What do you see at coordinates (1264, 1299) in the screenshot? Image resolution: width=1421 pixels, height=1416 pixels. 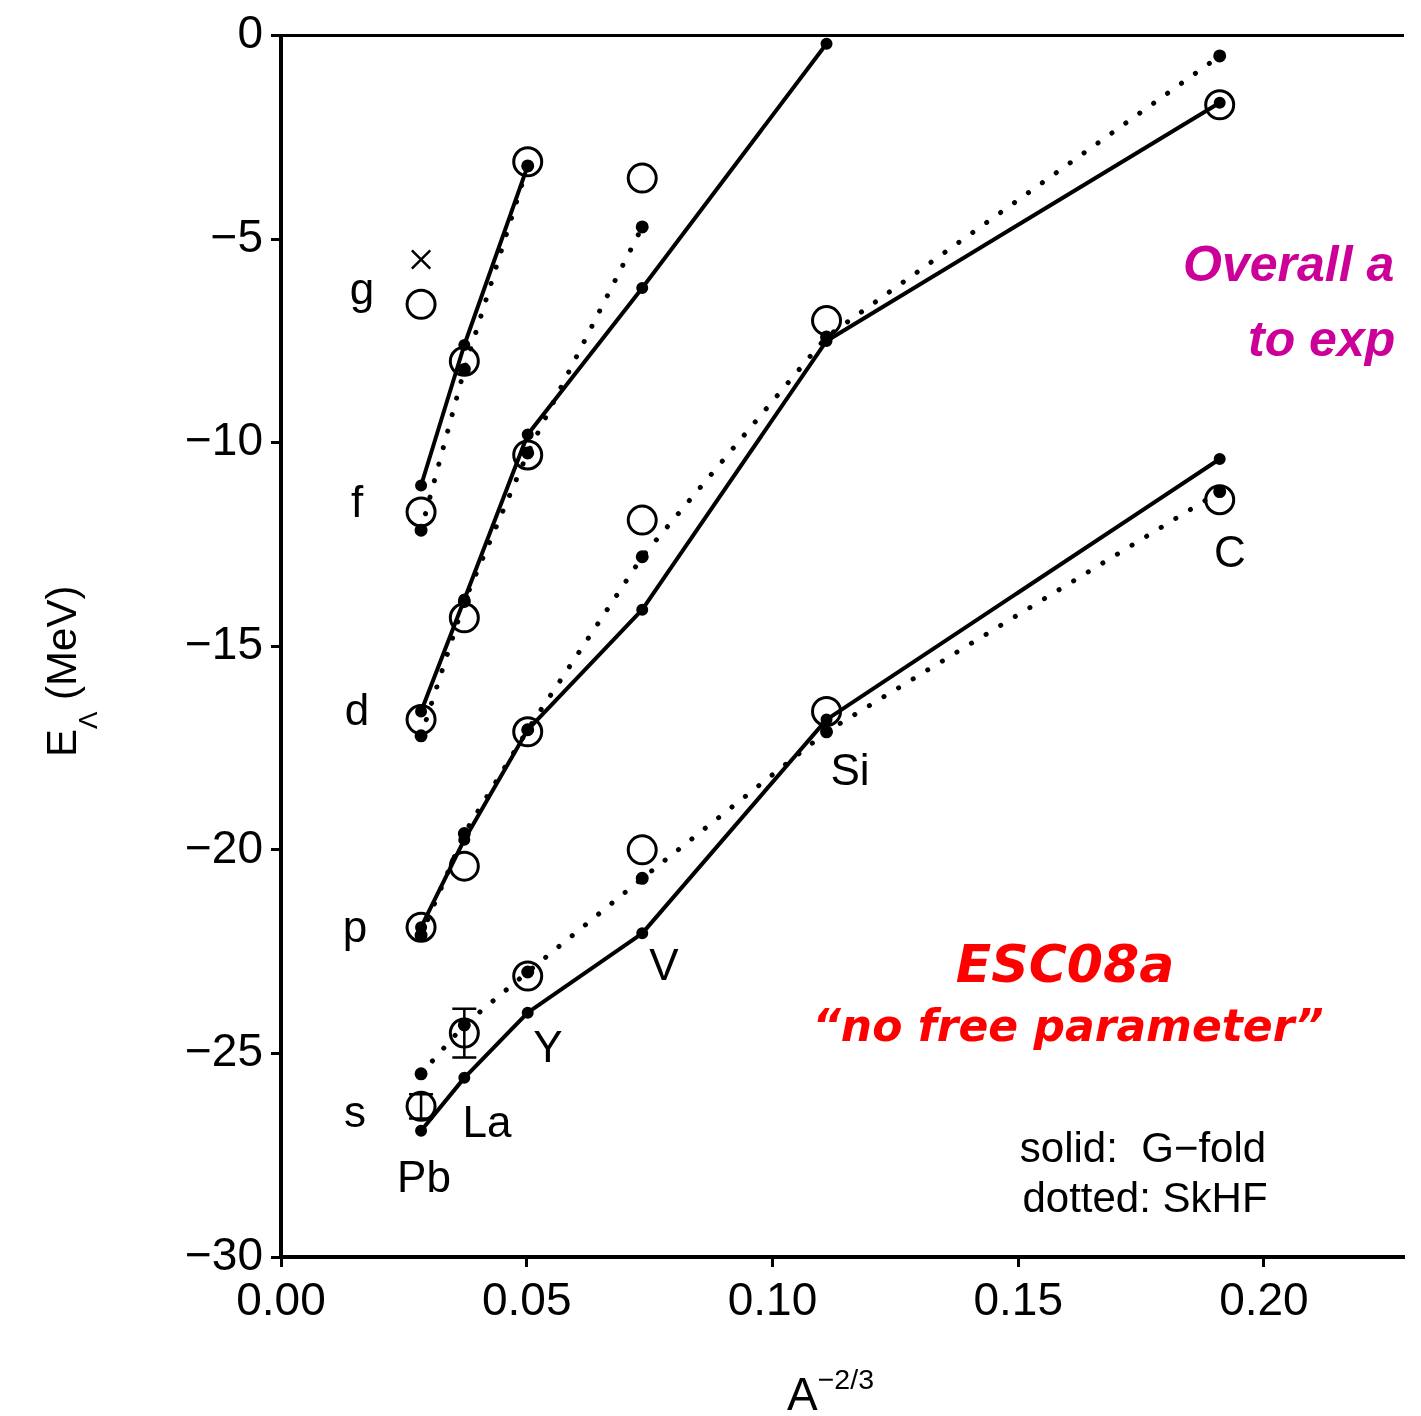 I see `x-tick-label: 0.20` at bounding box center [1264, 1299].